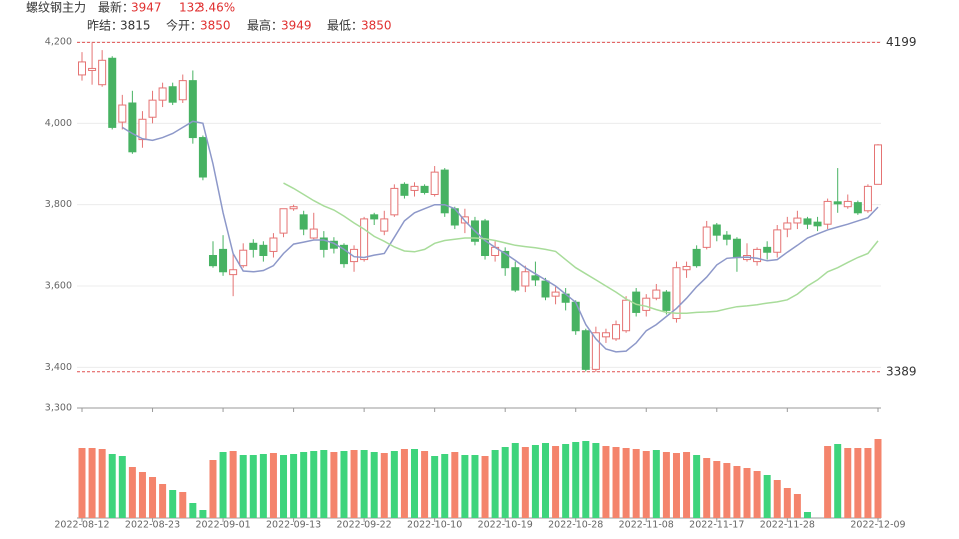  Describe the element at coordinates (105, 26) in the screenshot. I see `prev-settle-label: 昨结：` at that location.